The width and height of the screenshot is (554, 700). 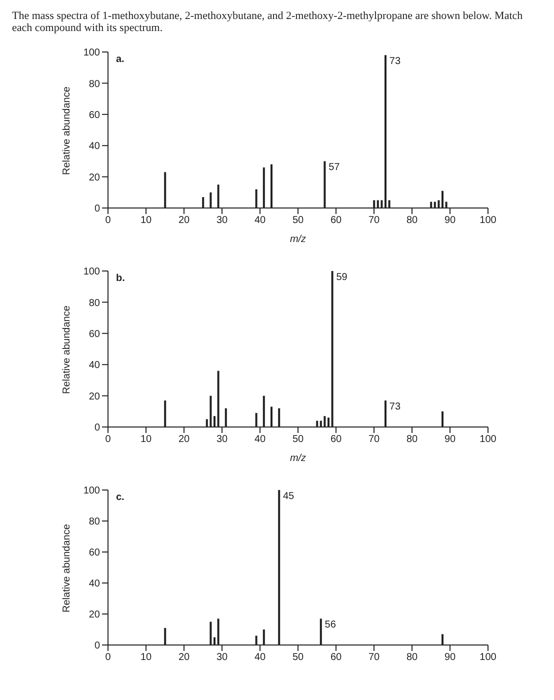 I want to click on annotation: 56, so click(x=330, y=625).